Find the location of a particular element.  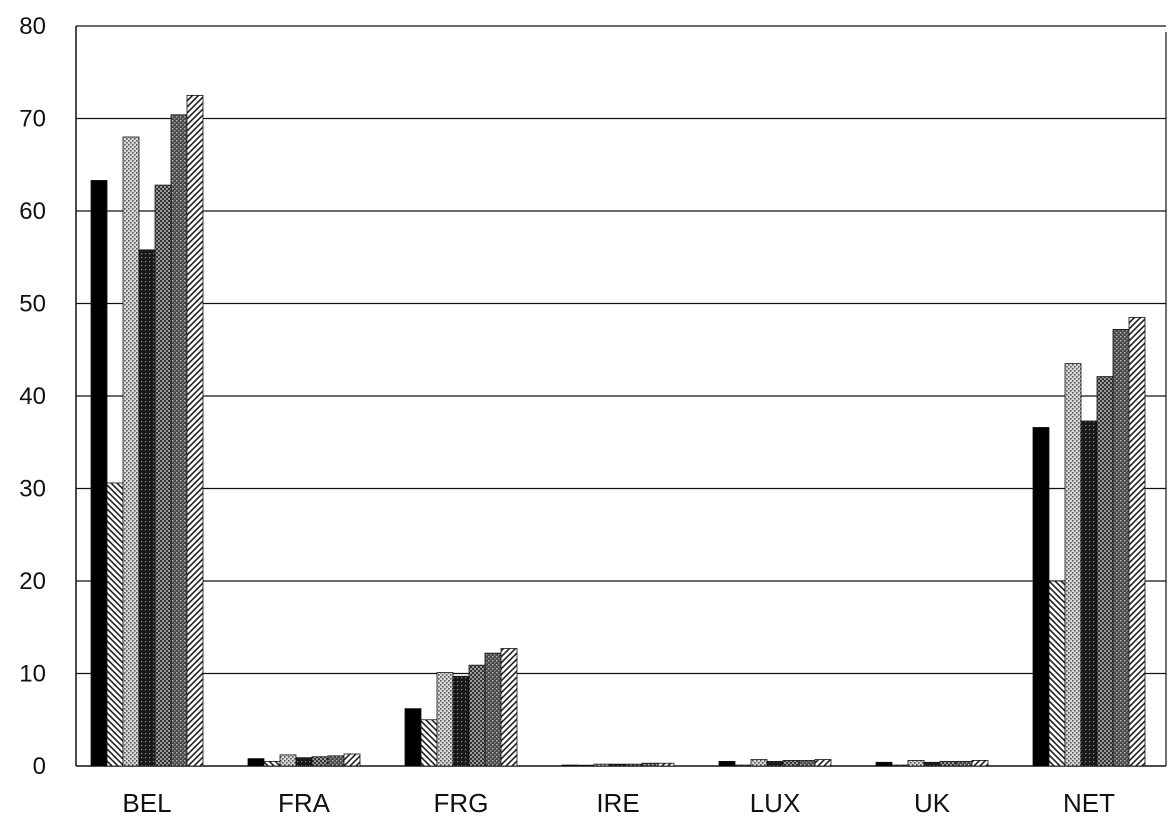

y-tick-label: 40 is located at coordinates (32, 396).